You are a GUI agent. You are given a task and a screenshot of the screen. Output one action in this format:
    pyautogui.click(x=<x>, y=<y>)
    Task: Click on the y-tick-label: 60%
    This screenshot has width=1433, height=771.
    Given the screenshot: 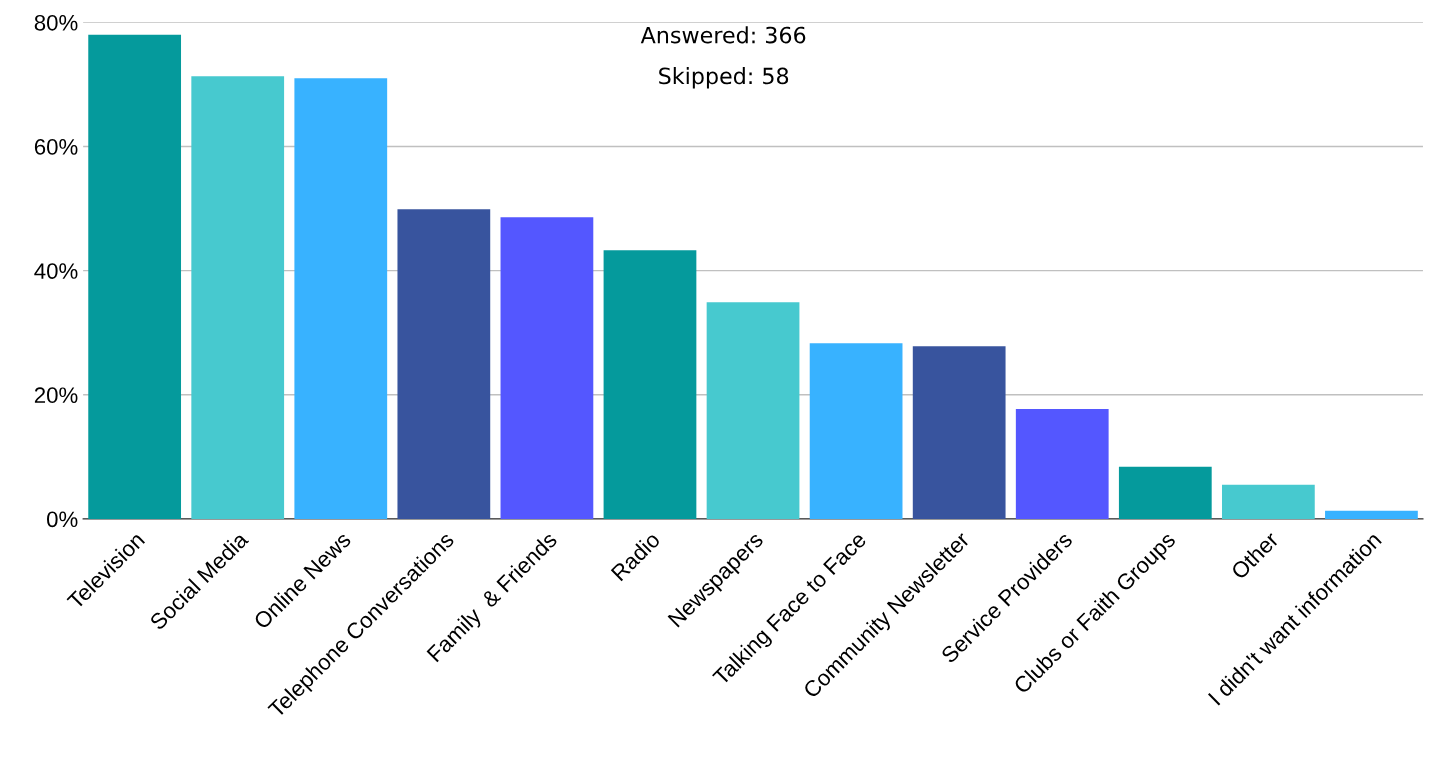 What is the action you would take?
    pyautogui.click(x=56, y=147)
    